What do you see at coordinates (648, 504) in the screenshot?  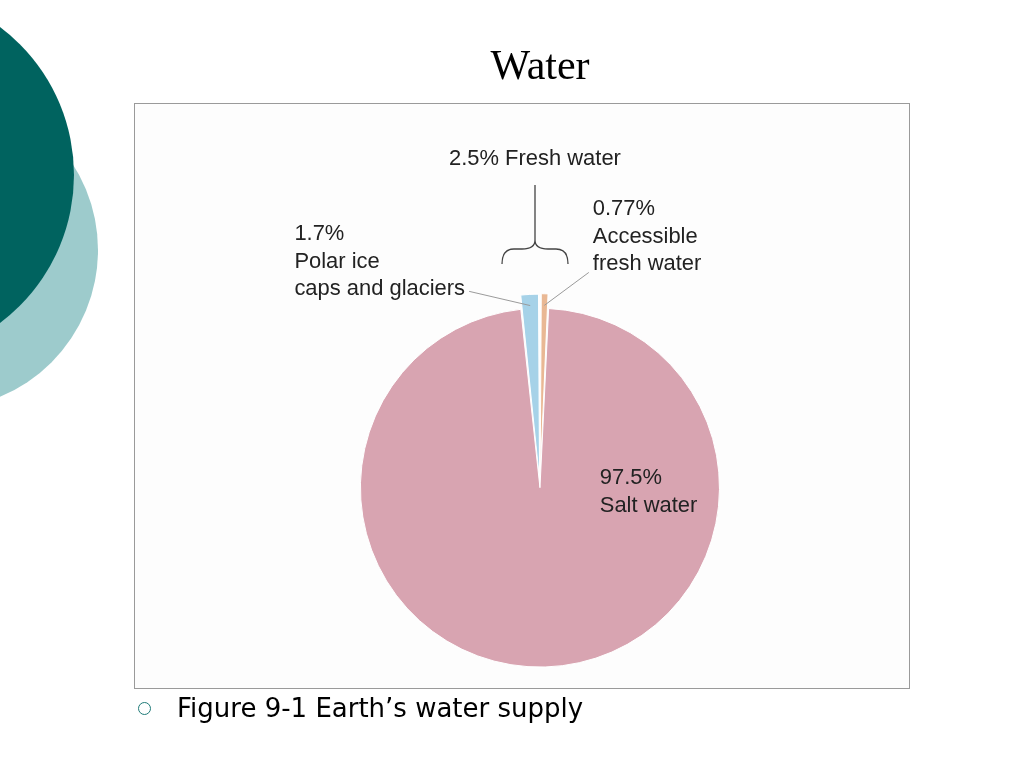 I see `slice-label: Salt water` at bounding box center [648, 504].